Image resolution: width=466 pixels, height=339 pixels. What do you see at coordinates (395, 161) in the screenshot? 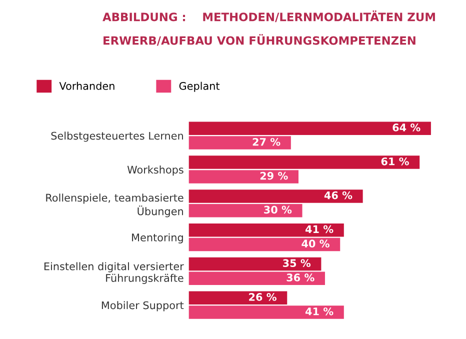
I see `data-label: 61 %` at bounding box center [395, 161].